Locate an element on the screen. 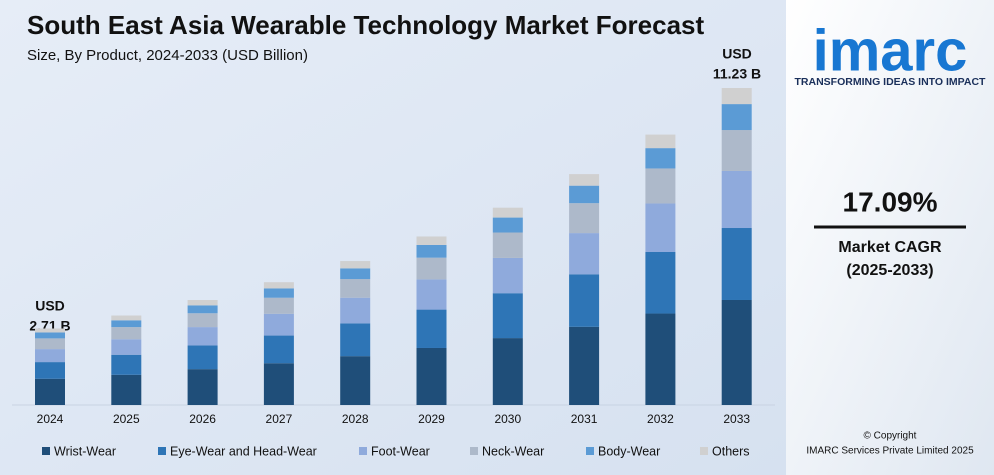  legend-label: Wrist-Wear is located at coordinates (85, 451).